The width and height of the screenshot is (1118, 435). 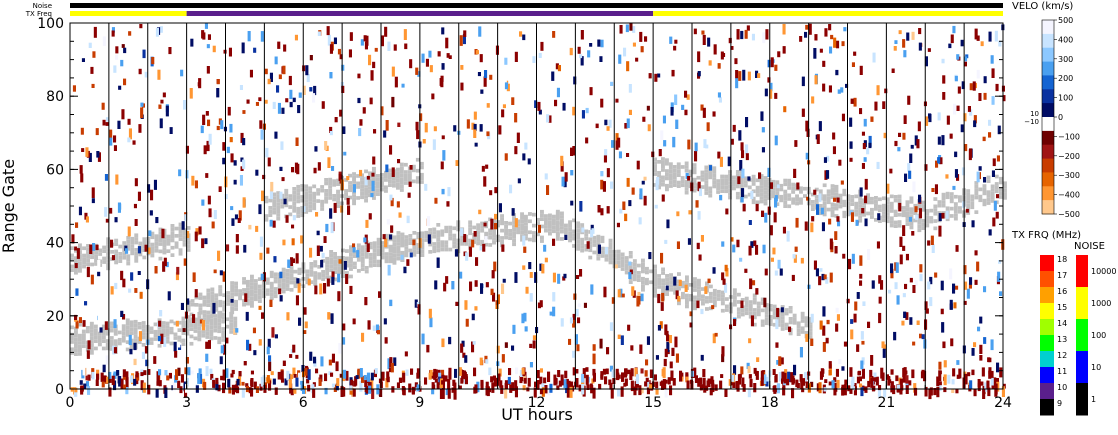 What do you see at coordinates (1082, 271) in the screenshot?
I see `noise-color-swatch` at bounding box center [1082, 271].